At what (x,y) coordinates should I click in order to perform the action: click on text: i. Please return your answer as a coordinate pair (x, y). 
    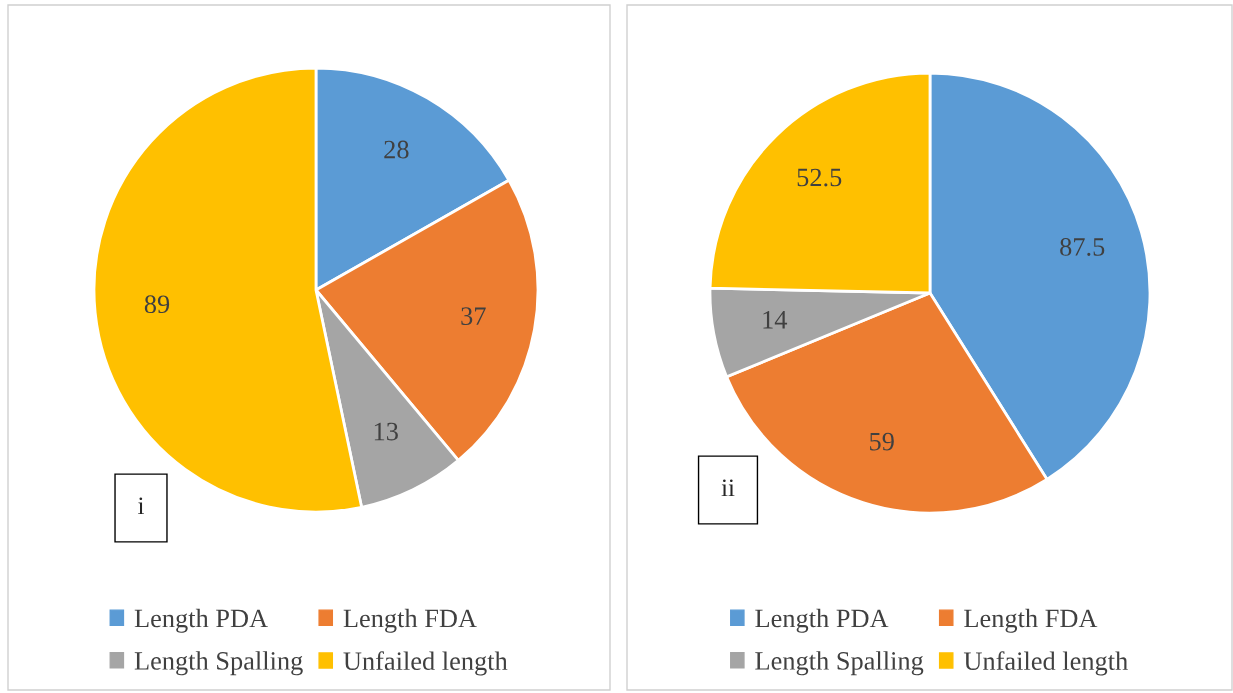
    Looking at the image, I should click on (141, 506).